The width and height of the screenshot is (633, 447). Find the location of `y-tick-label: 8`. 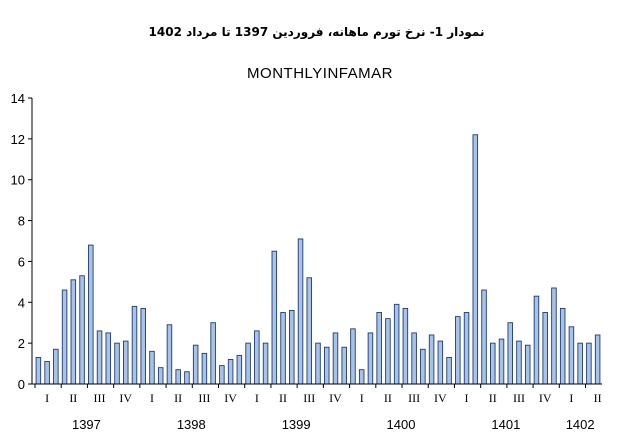

y-tick-label: 8 is located at coordinates (21, 221).